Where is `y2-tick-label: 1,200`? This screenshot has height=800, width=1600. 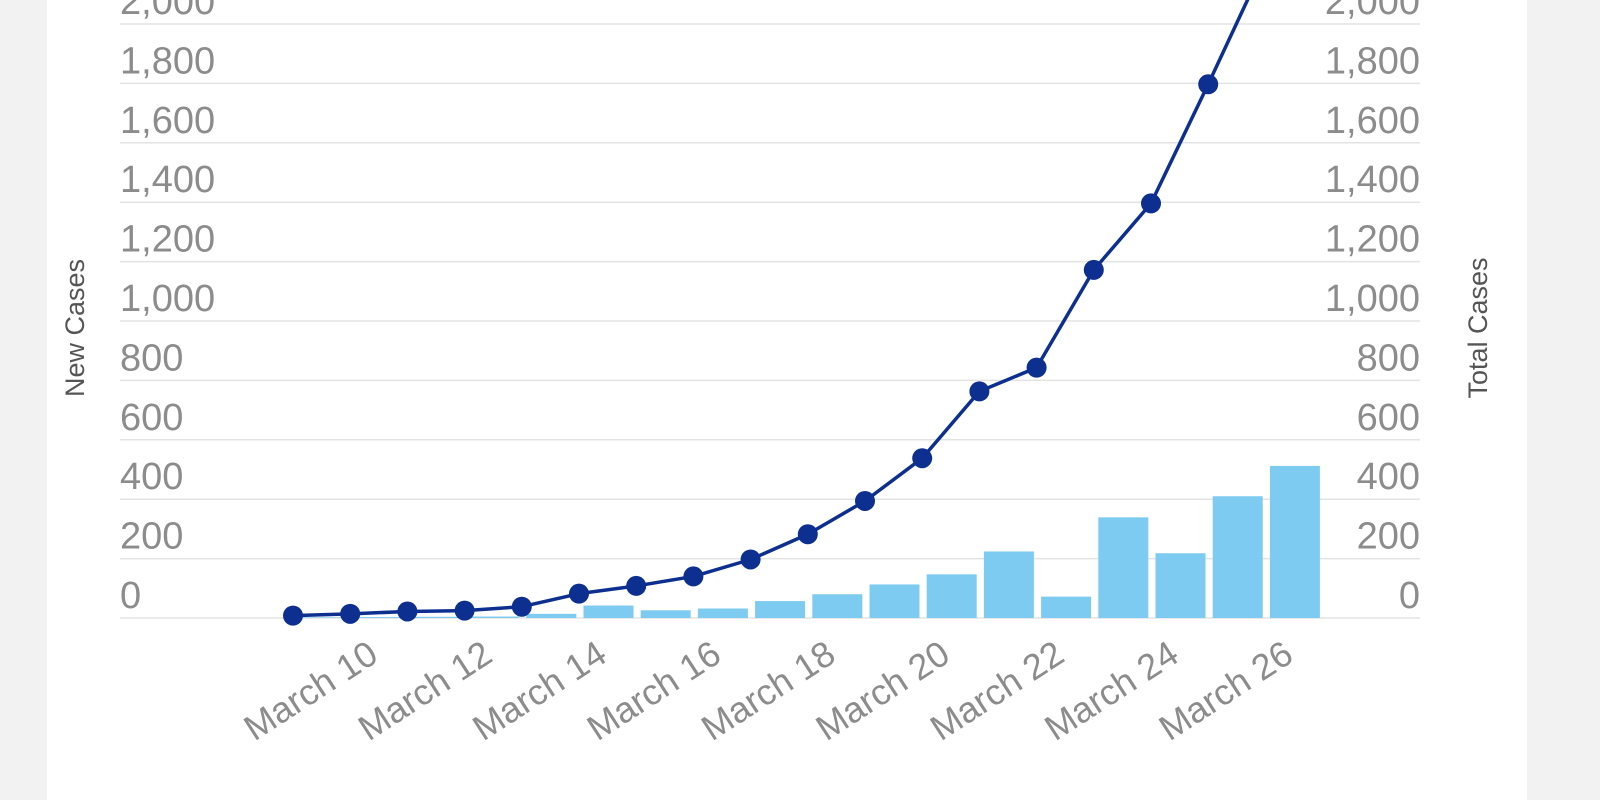 y2-tick-label: 1,200 is located at coordinates (1372, 240).